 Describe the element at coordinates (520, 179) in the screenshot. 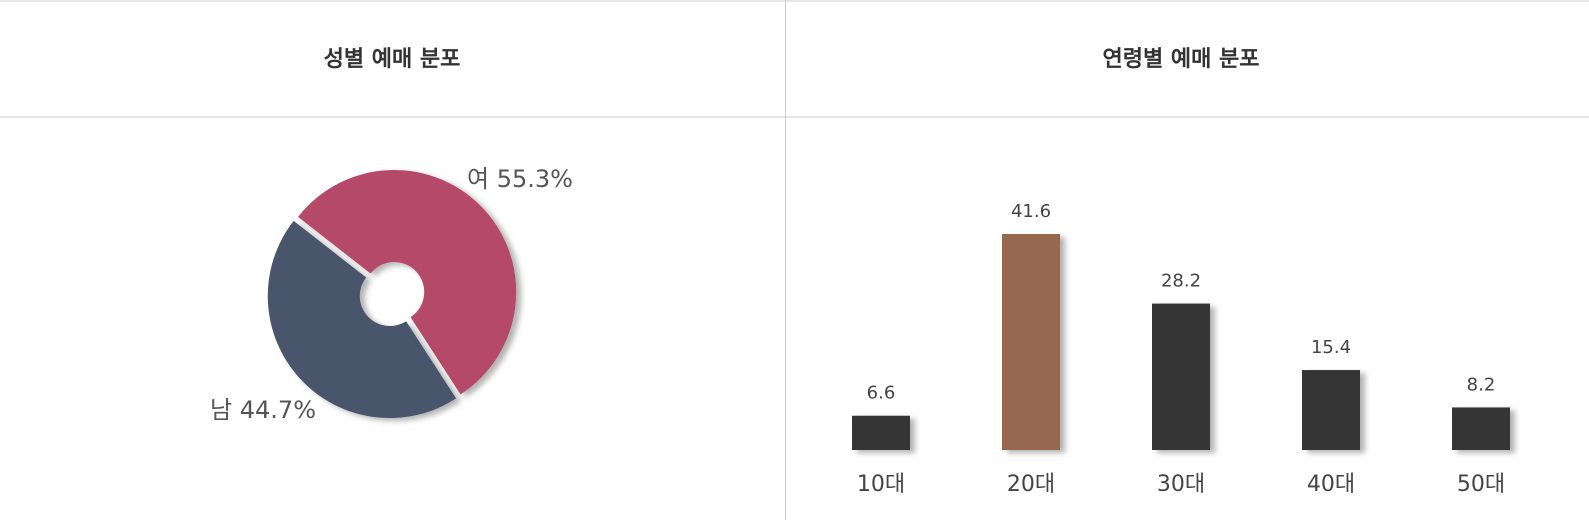

I see `slice-label: 여 55.3%` at that location.